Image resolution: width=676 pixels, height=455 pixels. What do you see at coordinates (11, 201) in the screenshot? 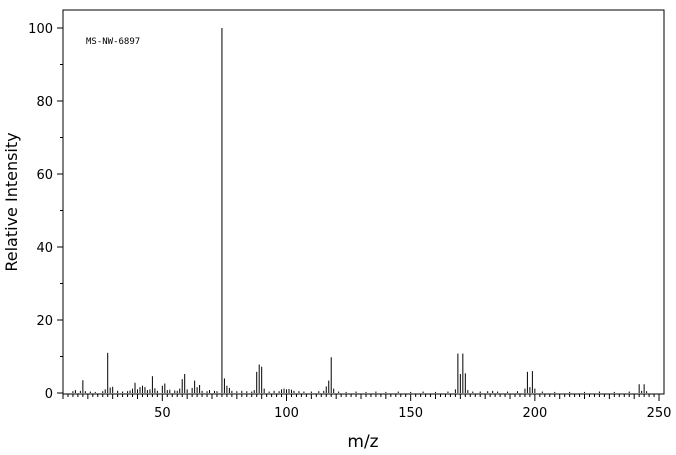
I see `y-axis-label: Relative Intensity` at bounding box center [11, 201].